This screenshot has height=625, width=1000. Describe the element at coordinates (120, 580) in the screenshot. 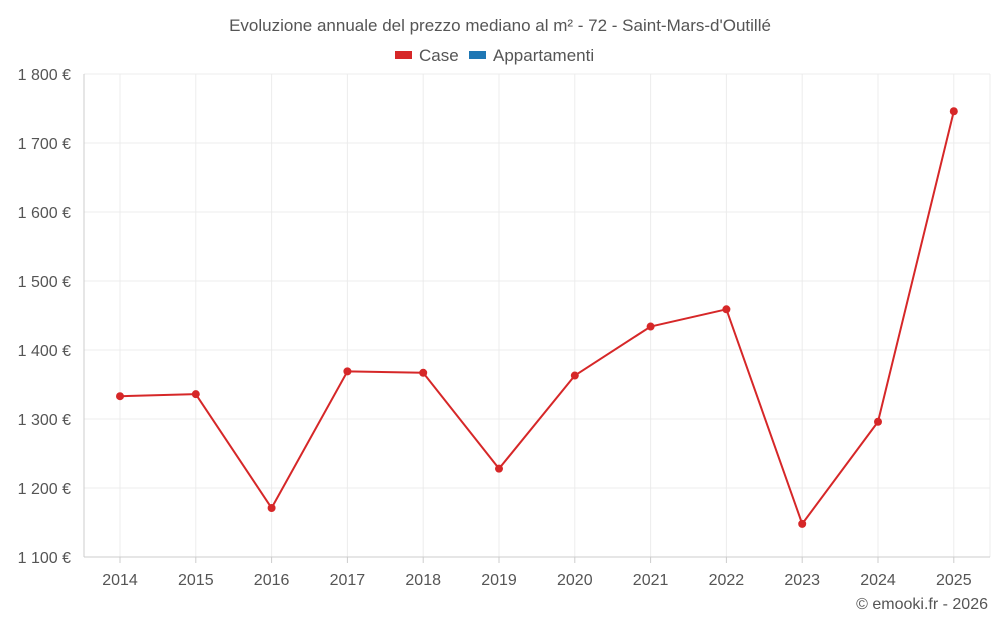

I see `x-tick-label: 2014` at that location.